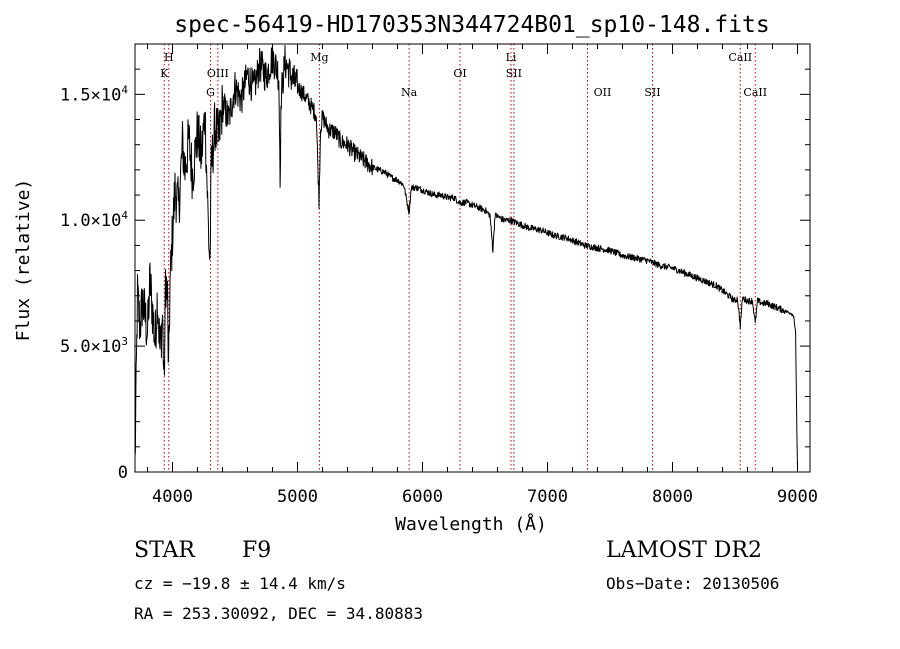 The image size is (900, 649). Describe the element at coordinates (797, 497) in the screenshot. I see `x-tick-label: 9000` at that location.